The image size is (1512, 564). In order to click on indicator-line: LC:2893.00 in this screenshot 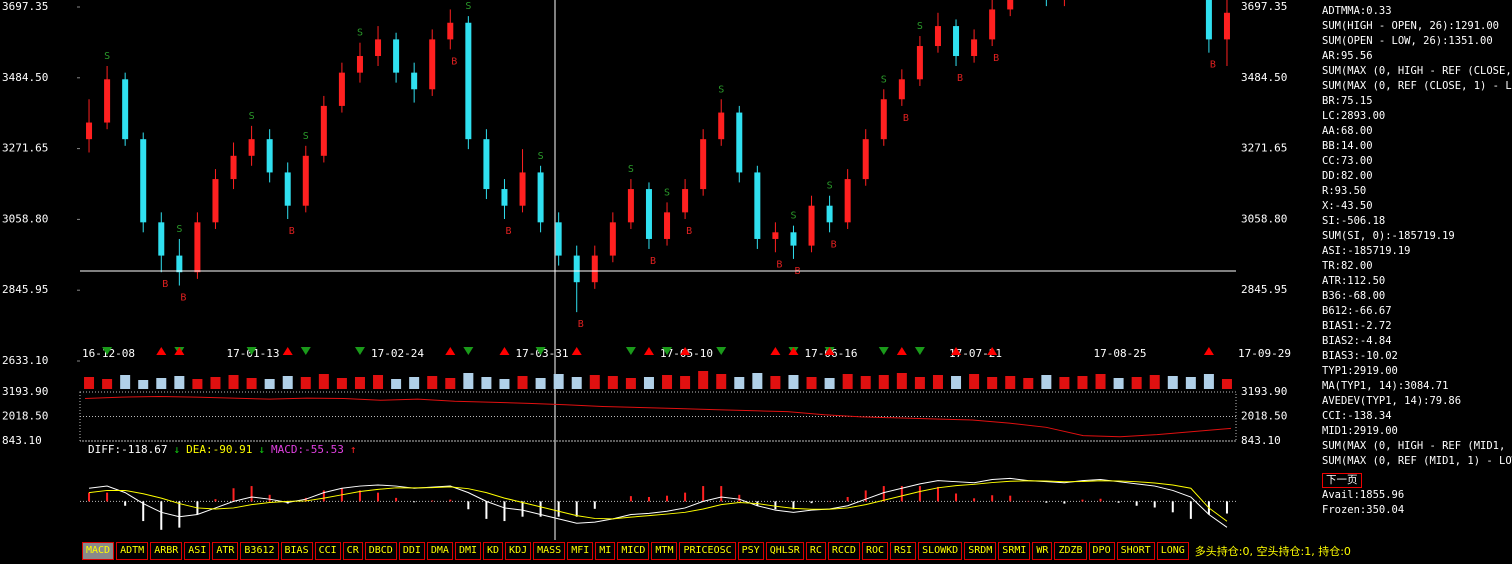, I will do `click(1354, 116)`.